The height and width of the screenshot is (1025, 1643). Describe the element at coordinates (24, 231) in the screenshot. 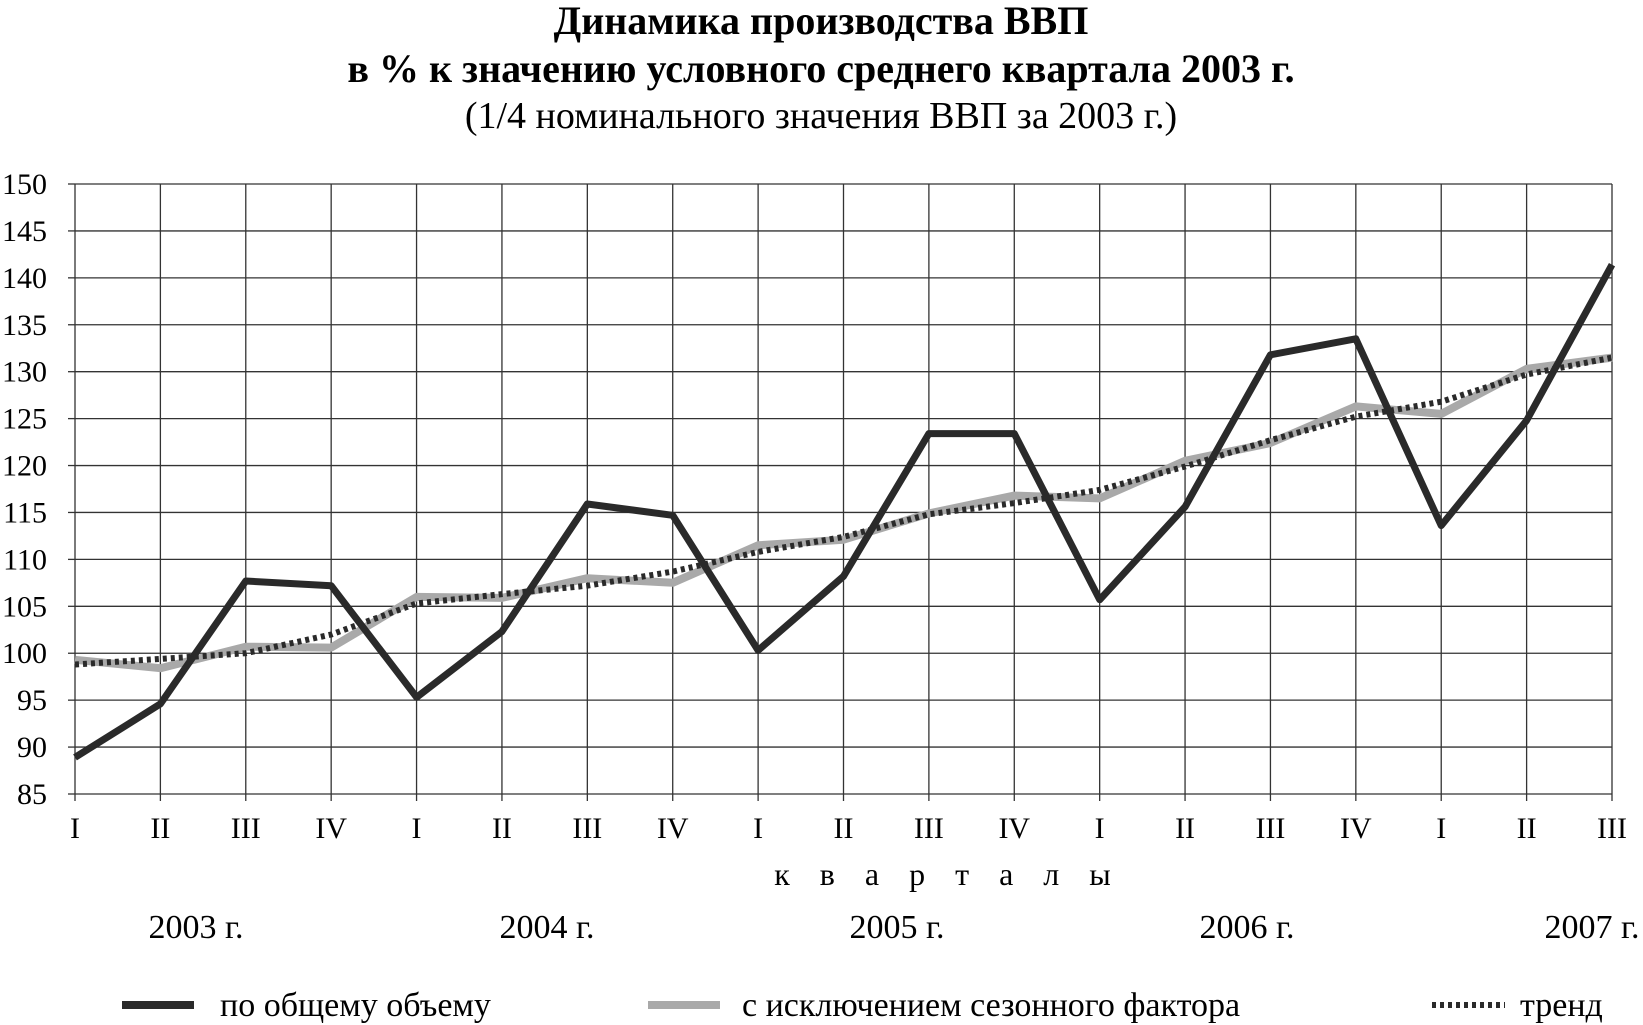

I see `y-tick-label: 145` at that location.